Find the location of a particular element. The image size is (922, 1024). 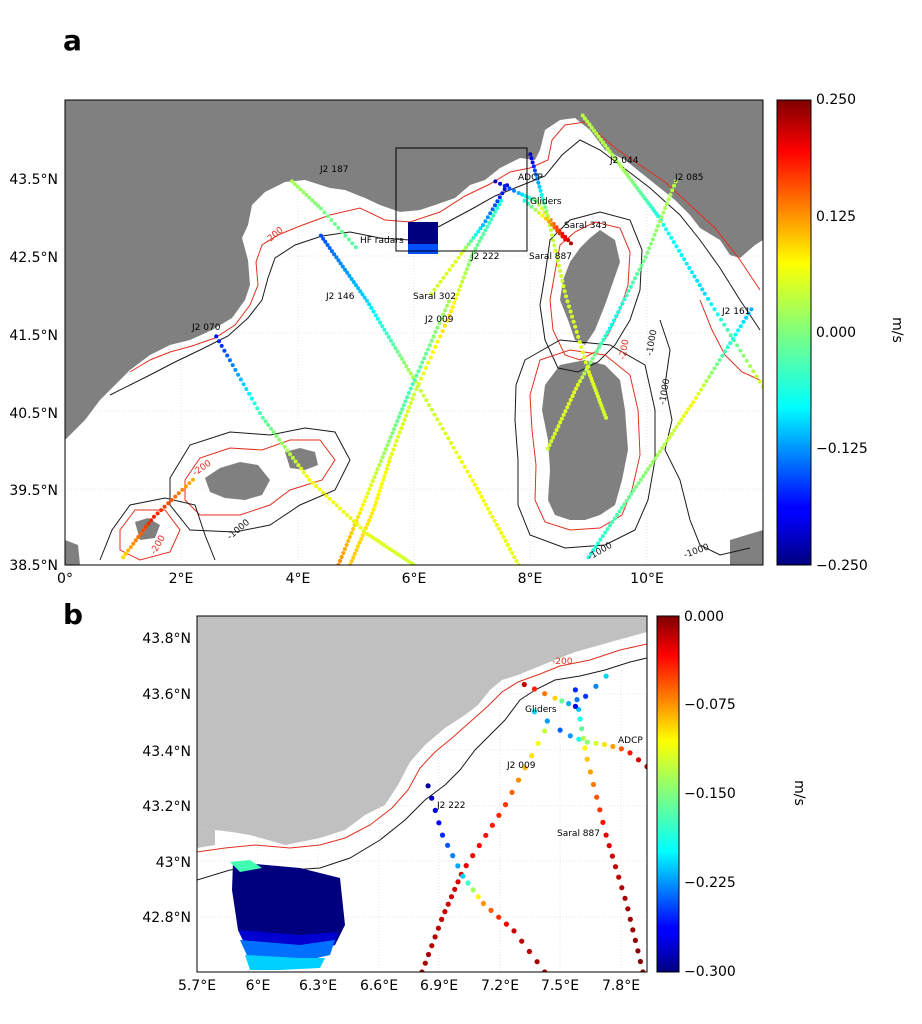

contour-label-200-b: -200 is located at coordinates (562, 662).